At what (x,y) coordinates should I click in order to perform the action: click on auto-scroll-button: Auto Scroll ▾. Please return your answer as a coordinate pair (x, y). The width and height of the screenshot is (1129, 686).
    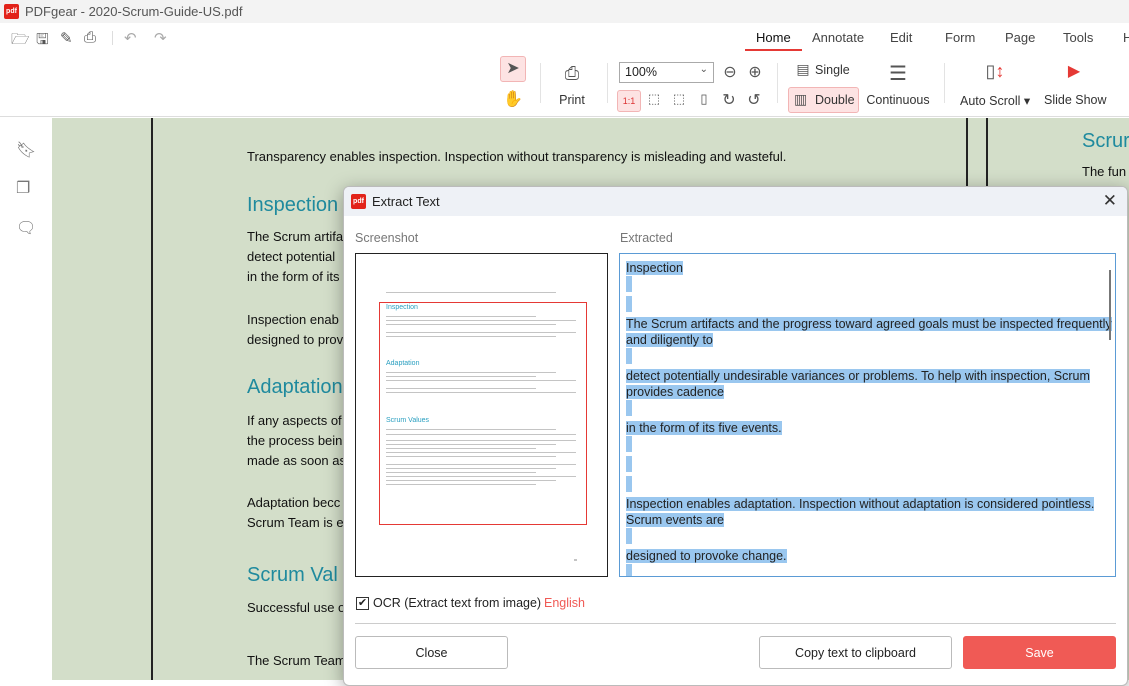
    Looking at the image, I should click on (995, 101).